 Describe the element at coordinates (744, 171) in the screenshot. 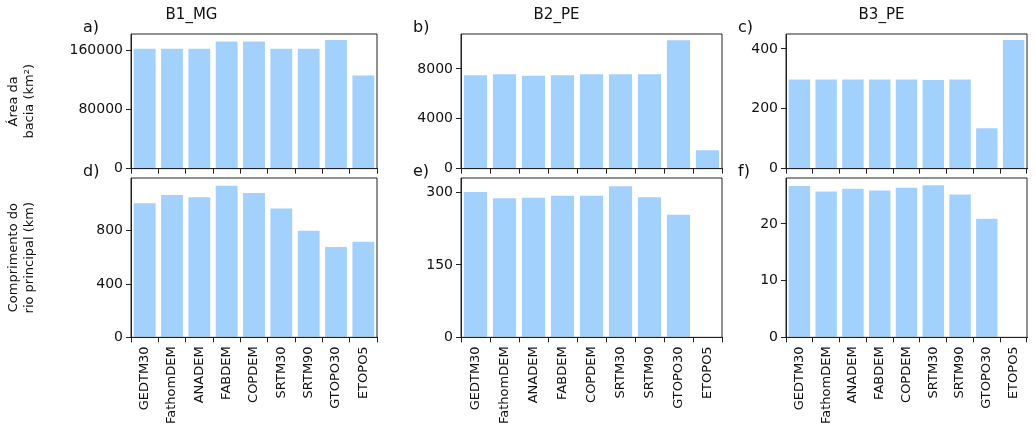

I see `text: f)` at that location.